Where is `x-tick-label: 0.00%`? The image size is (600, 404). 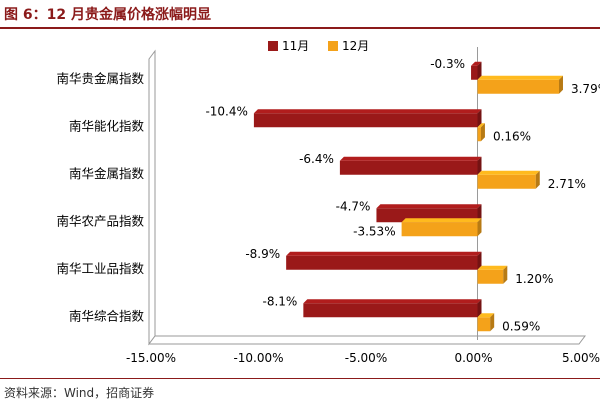
x-tick-label: 0.00% is located at coordinates (473, 358).